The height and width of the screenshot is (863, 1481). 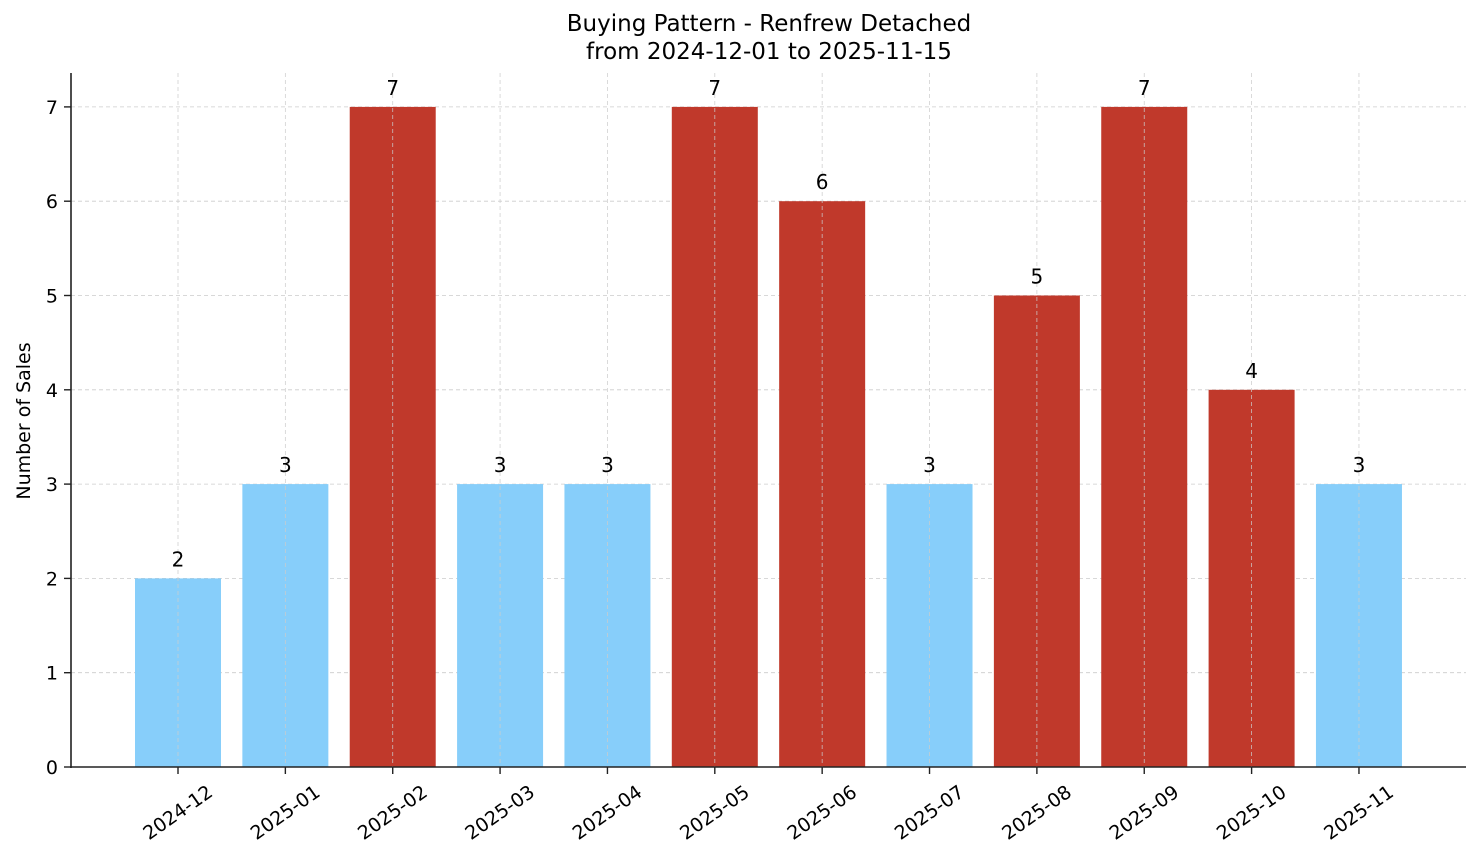 What do you see at coordinates (822, 182) in the screenshot?
I see `data-label: 6` at bounding box center [822, 182].